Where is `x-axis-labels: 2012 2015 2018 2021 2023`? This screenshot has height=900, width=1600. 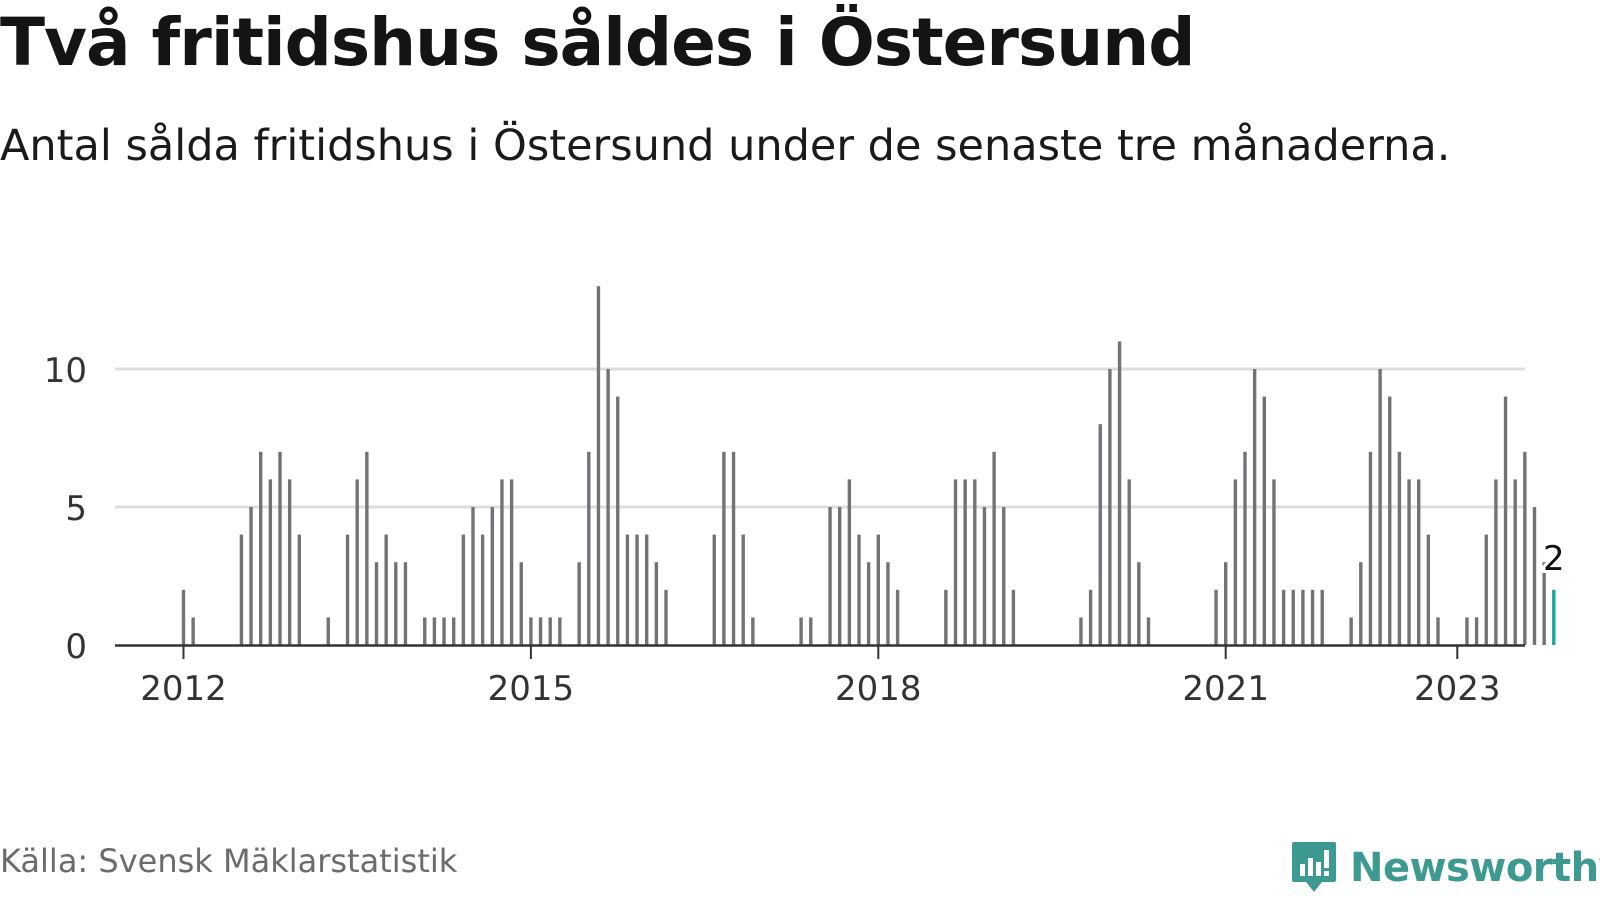 x-axis-labels: 2012 2015 2018 2021 2023 is located at coordinates (820, 689).